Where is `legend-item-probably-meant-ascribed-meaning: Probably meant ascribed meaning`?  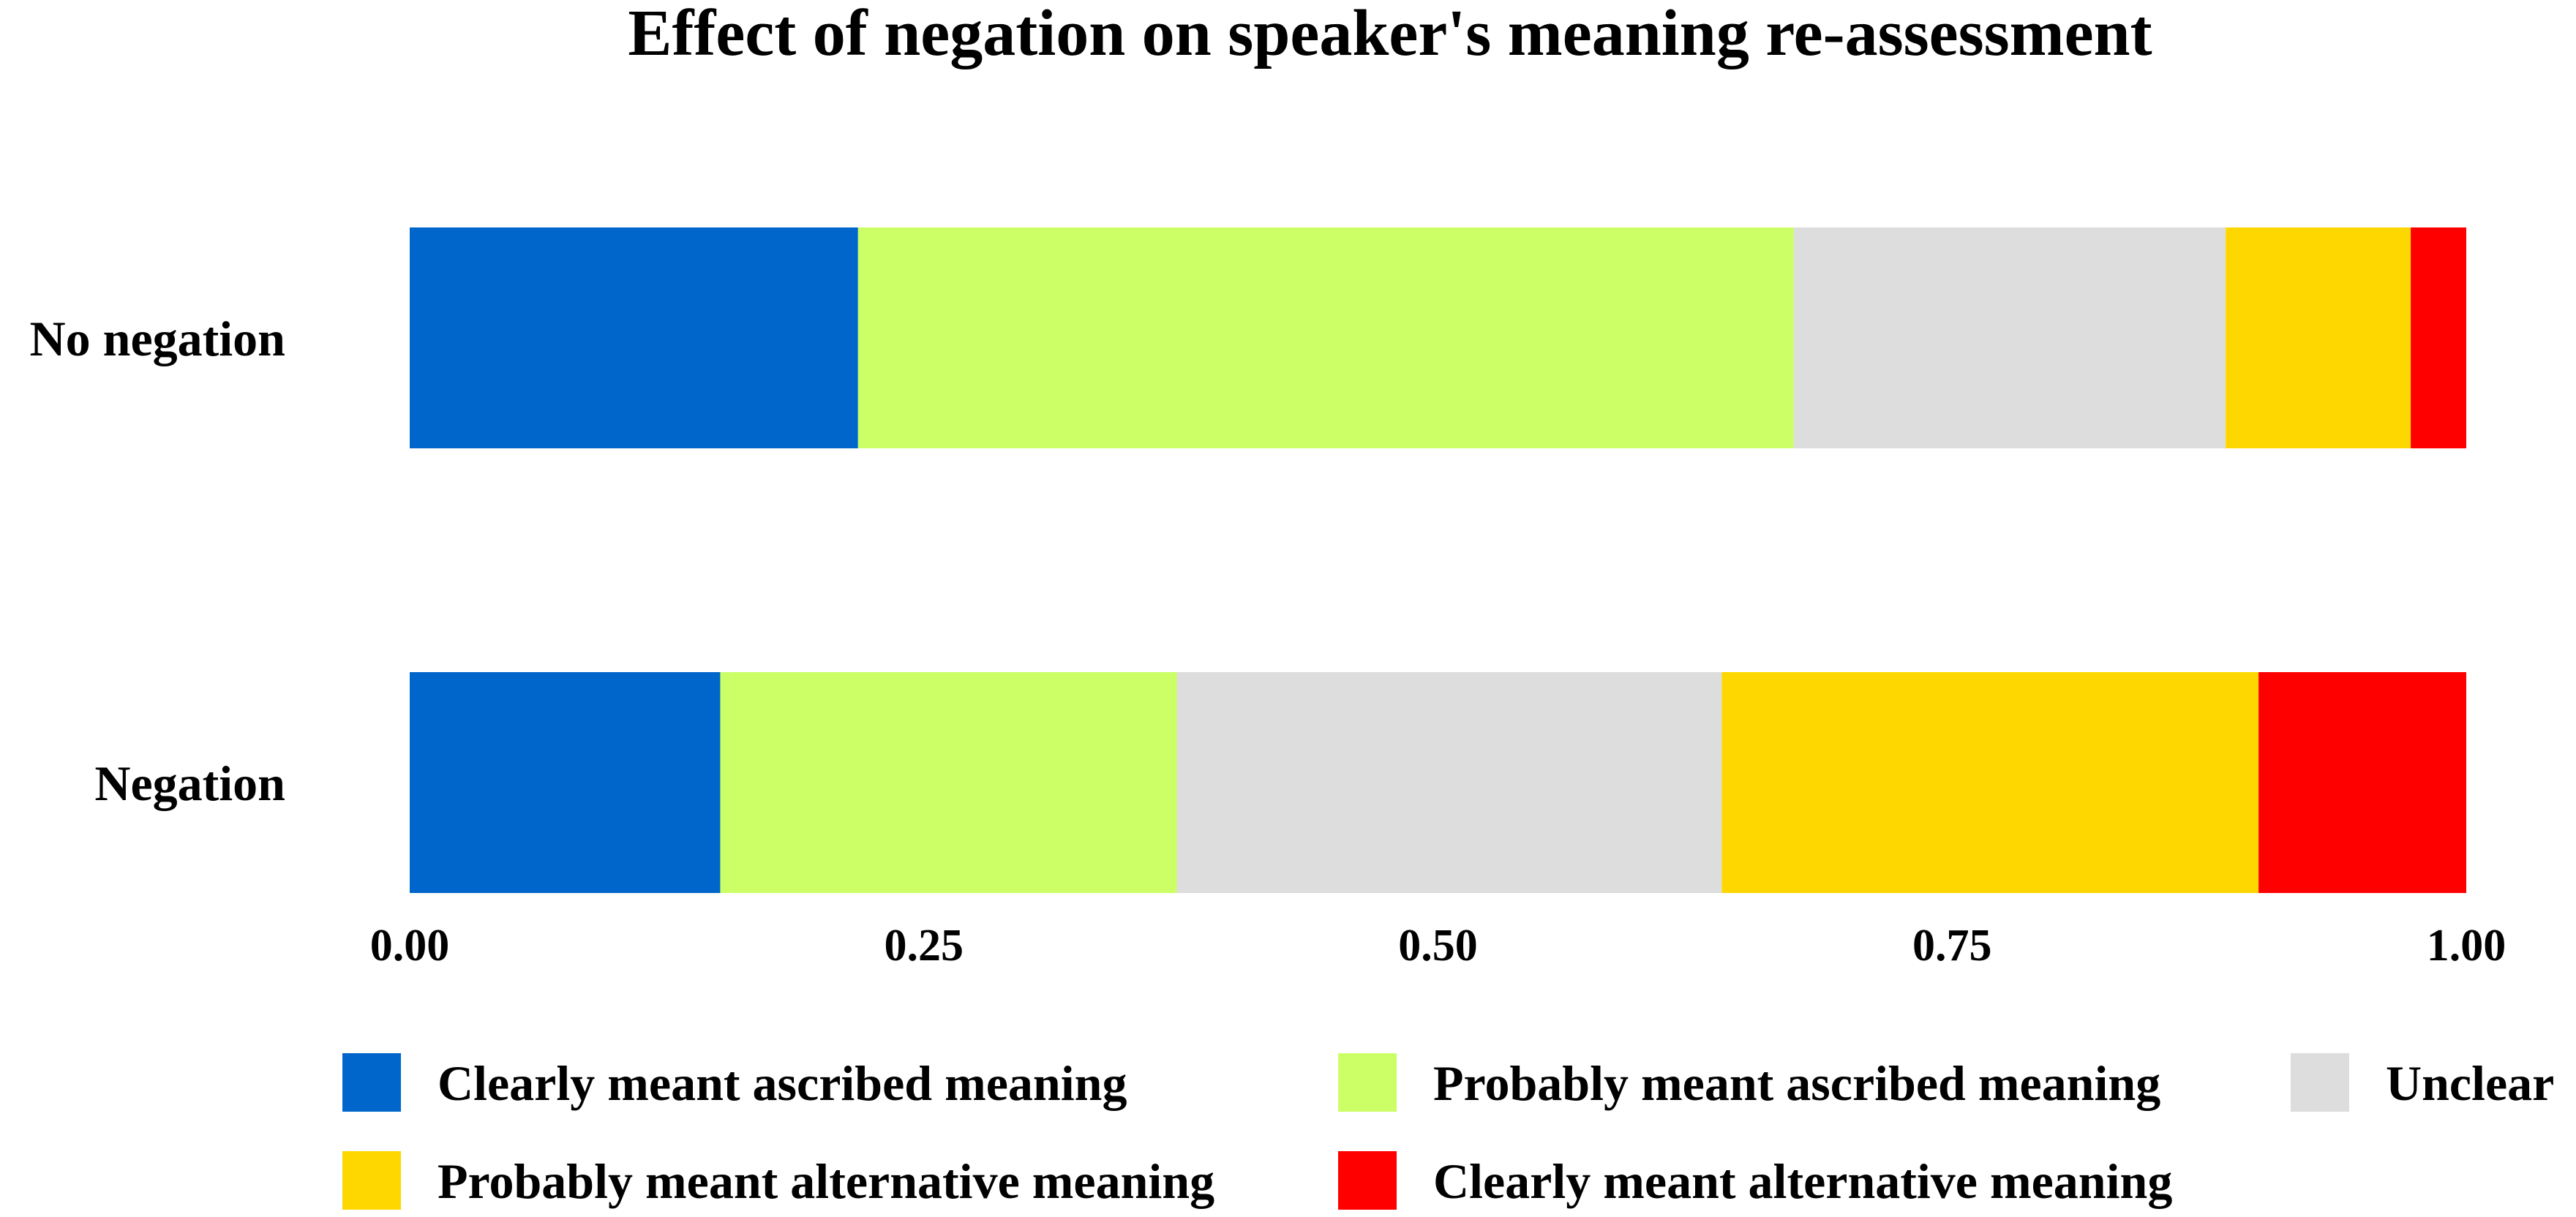
legend-item-probably-meant-ascribed-meaning: Probably meant ascribed meaning is located at coordinates (1749, 1082).